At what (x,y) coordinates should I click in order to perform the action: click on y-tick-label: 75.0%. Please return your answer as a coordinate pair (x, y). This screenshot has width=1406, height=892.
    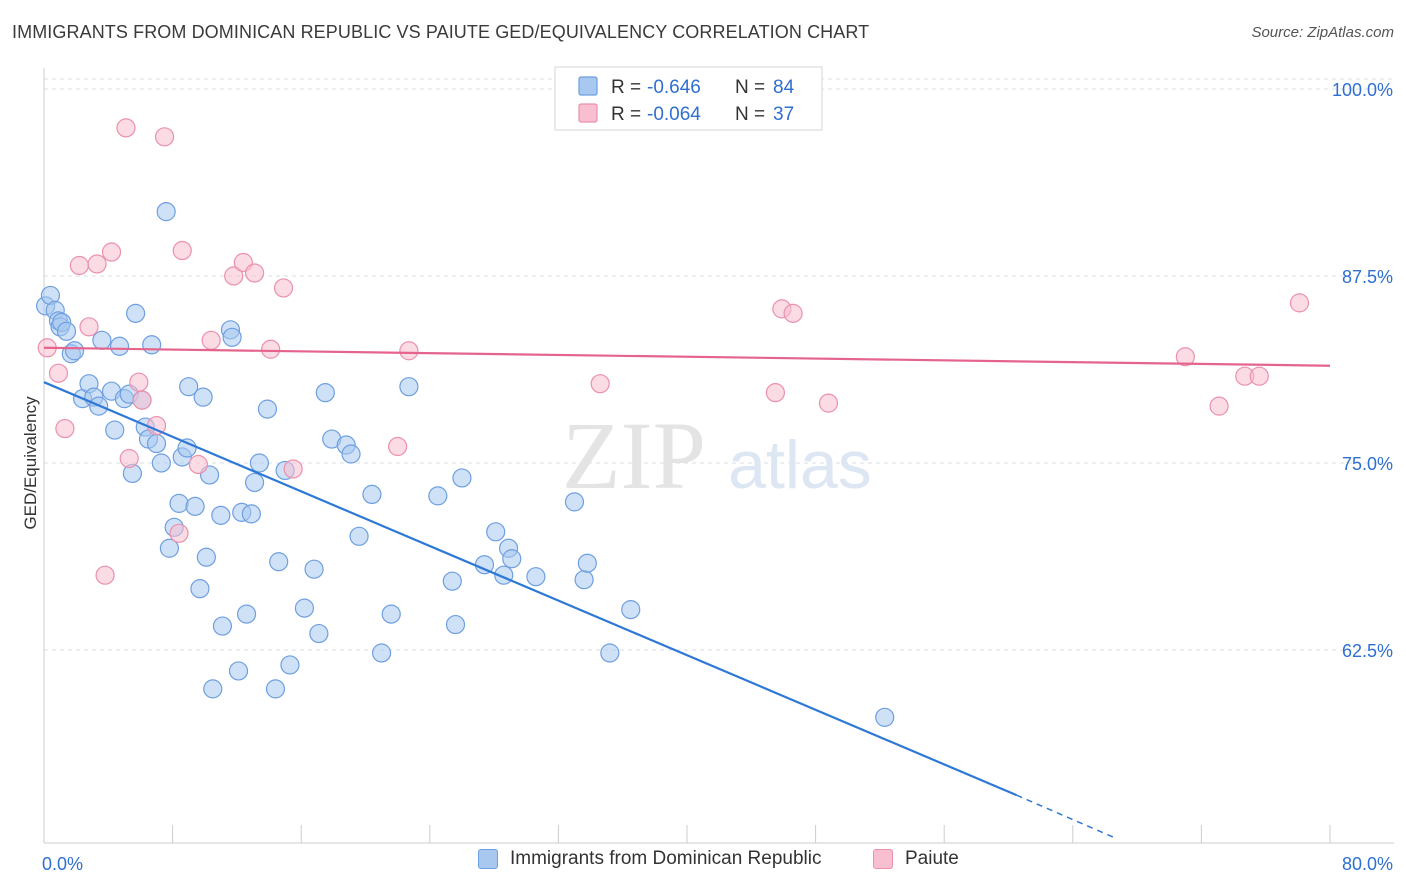
    Looking at the image, I should click on (1367, 464).